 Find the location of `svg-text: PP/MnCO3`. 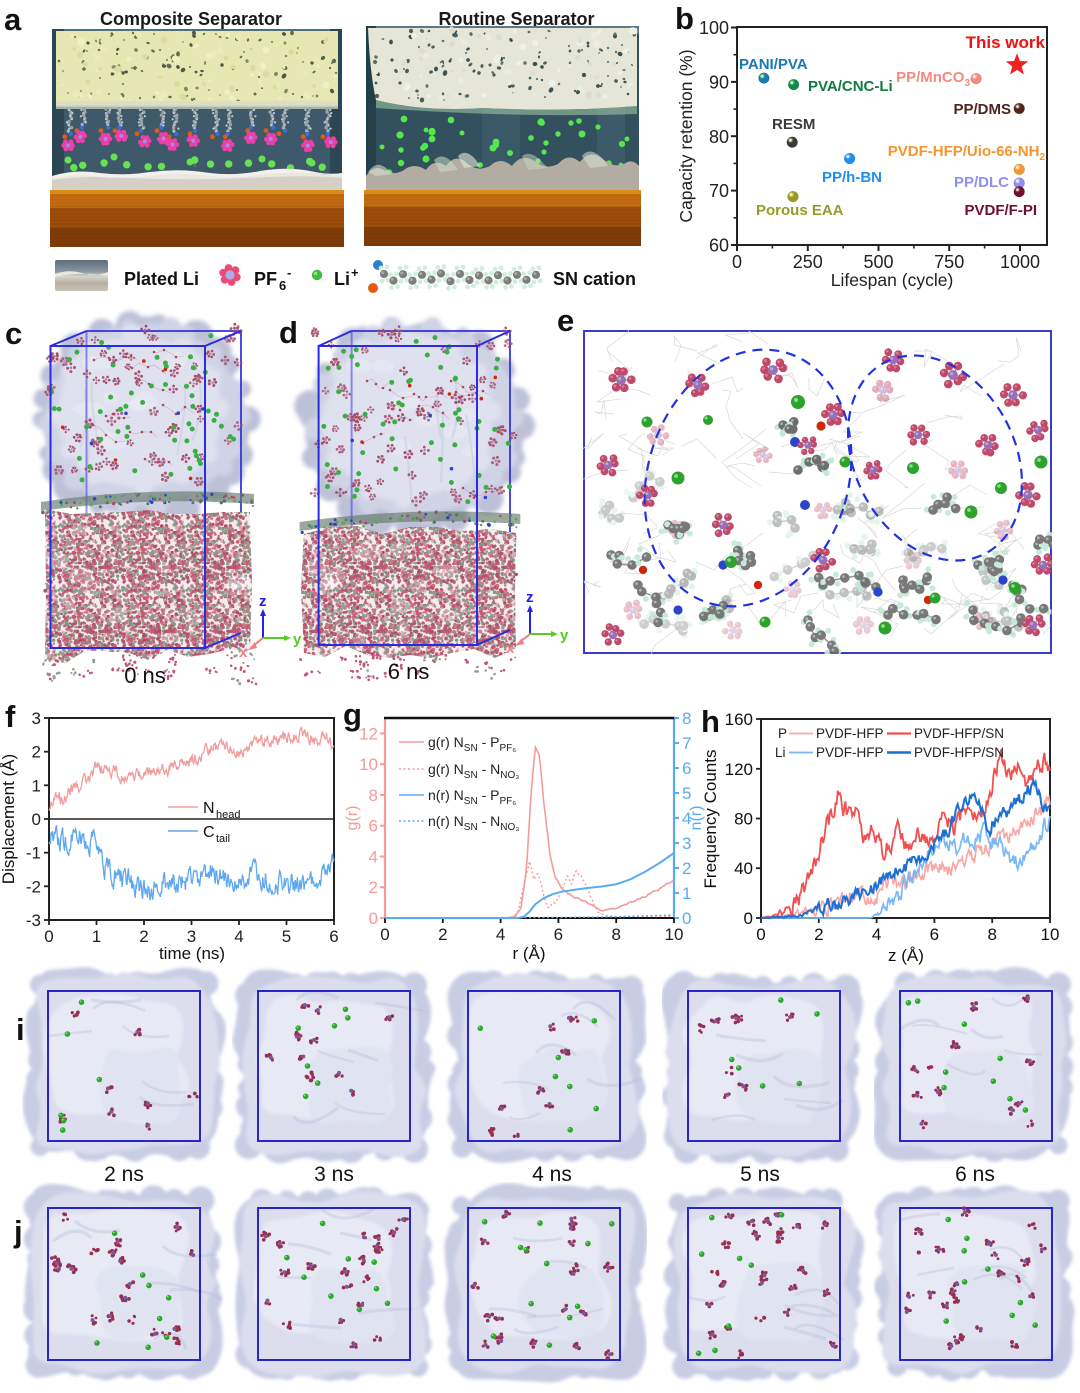

svg-text: PP/MnCO3 is located at coordinates (933, 79).